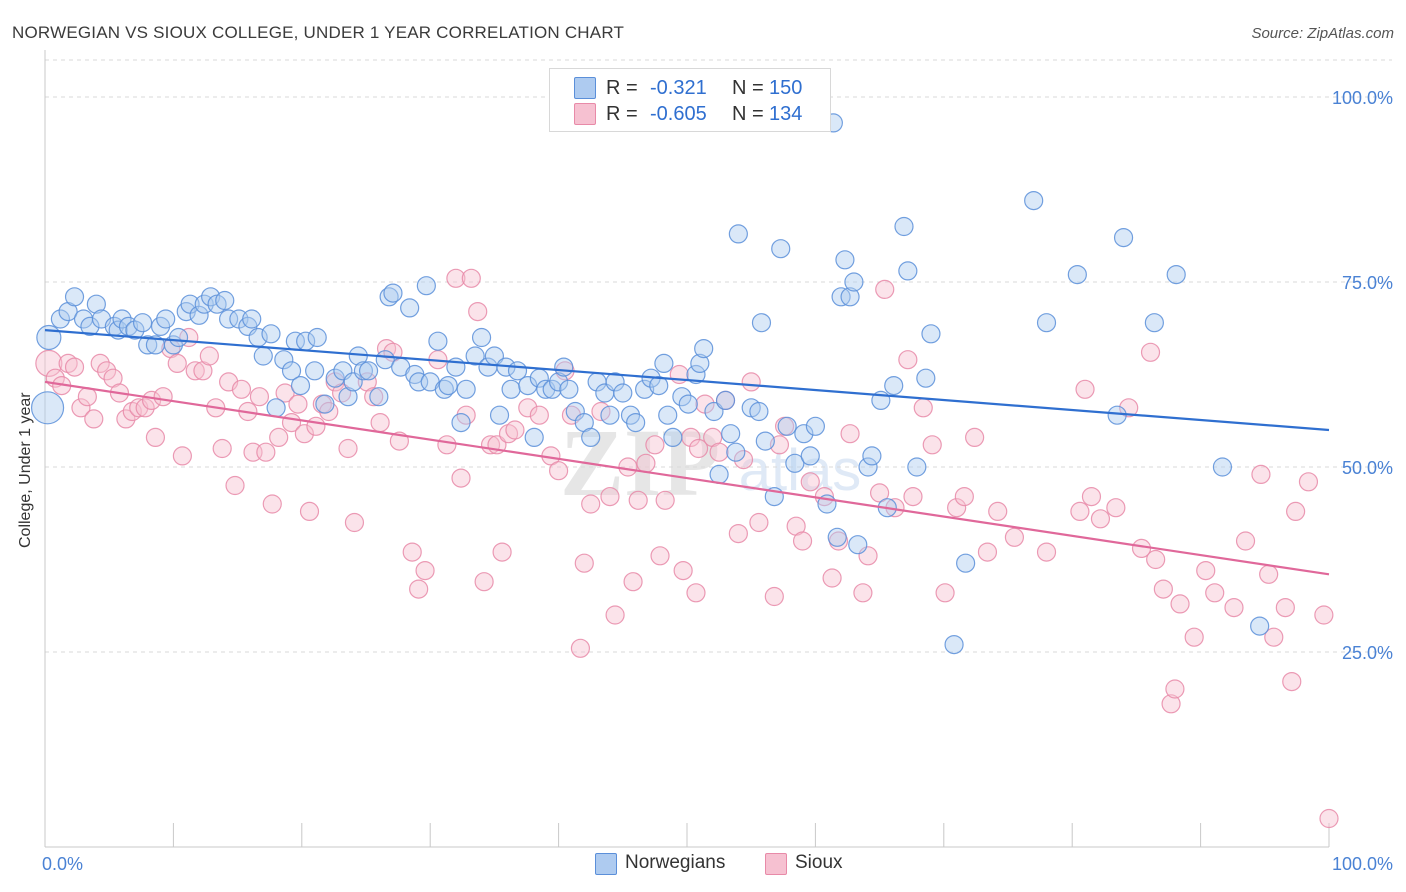 This screenshot has width=1406, height=892. I want to click on sioux-legend-swatch, so click(776, 864).